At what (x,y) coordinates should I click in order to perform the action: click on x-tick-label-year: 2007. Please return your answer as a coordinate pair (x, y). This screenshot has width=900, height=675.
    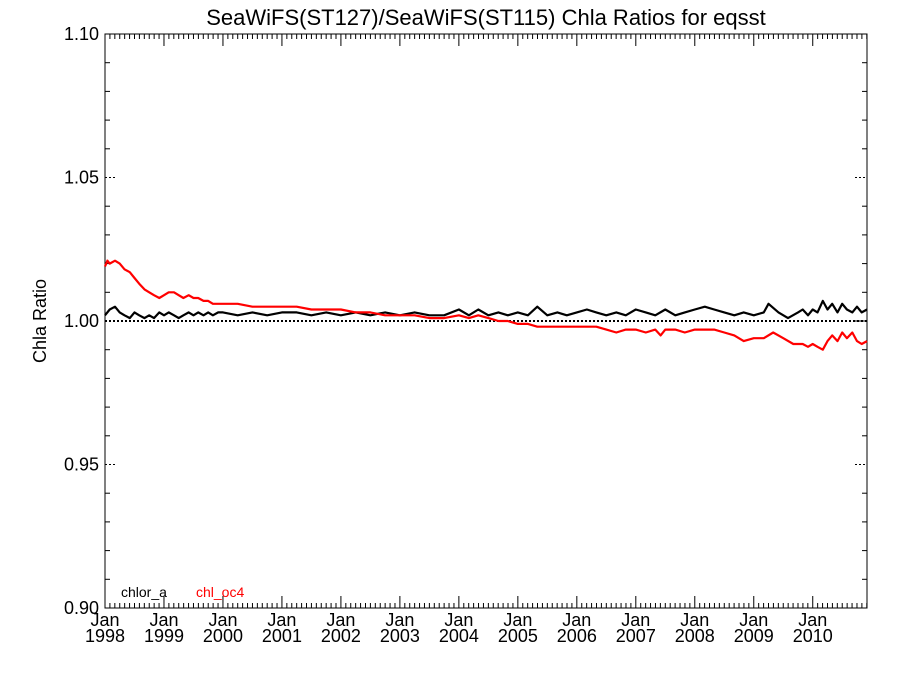
    Looking at the image, I should click on (636, 636).